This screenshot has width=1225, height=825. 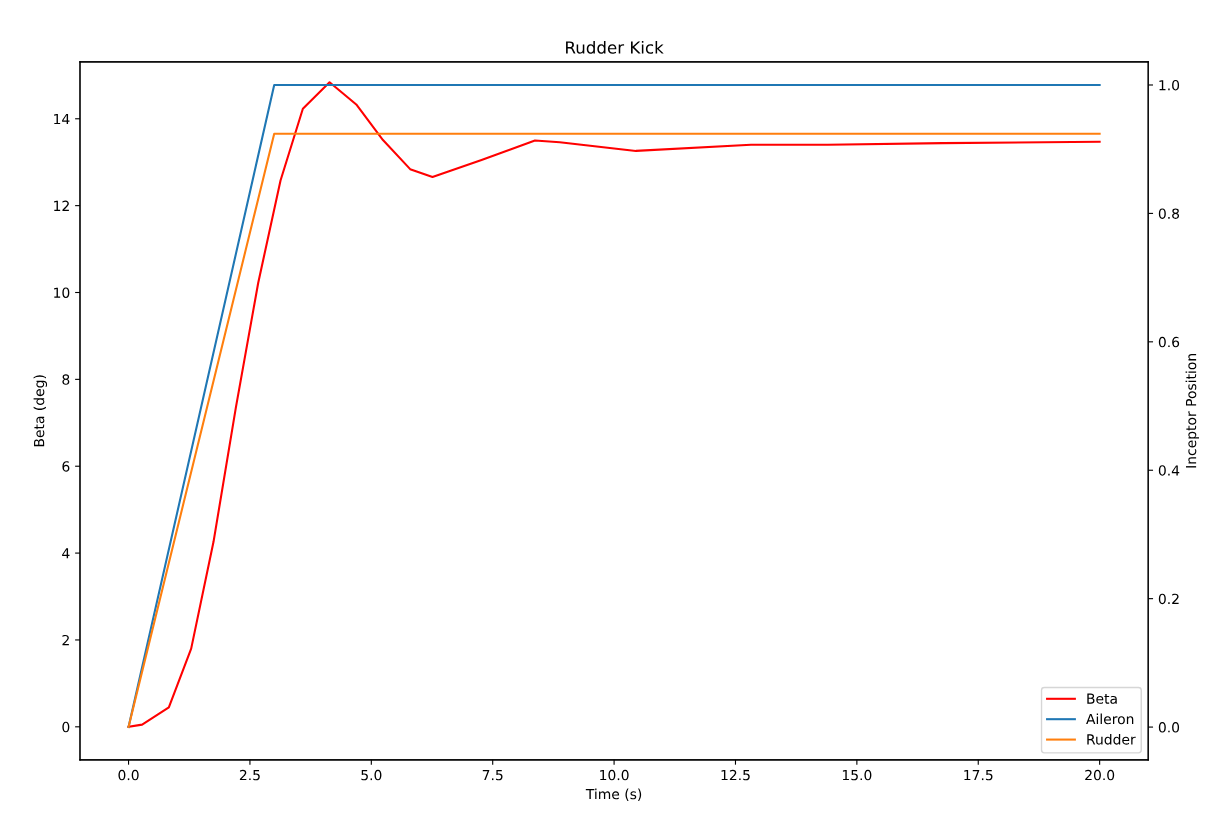 I want to click on y-tick-label: 10, so click(x=62, y=292).